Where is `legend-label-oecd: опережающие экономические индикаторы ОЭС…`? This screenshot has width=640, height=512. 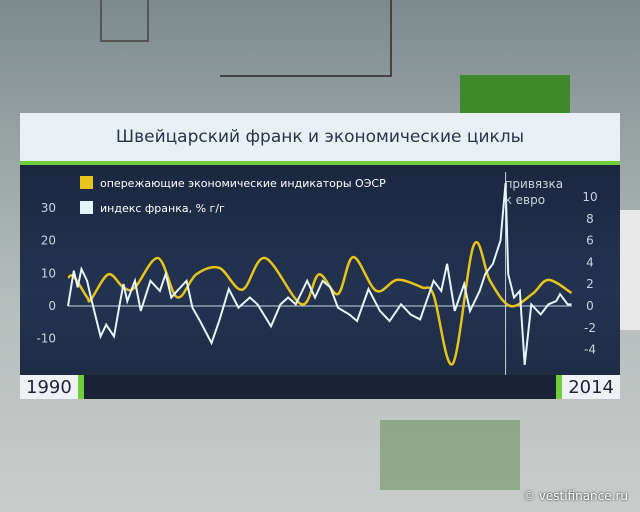
legend-label-oecd: опережающие экономические индикаторы ОЭС… is located at coordinates (243, 183).